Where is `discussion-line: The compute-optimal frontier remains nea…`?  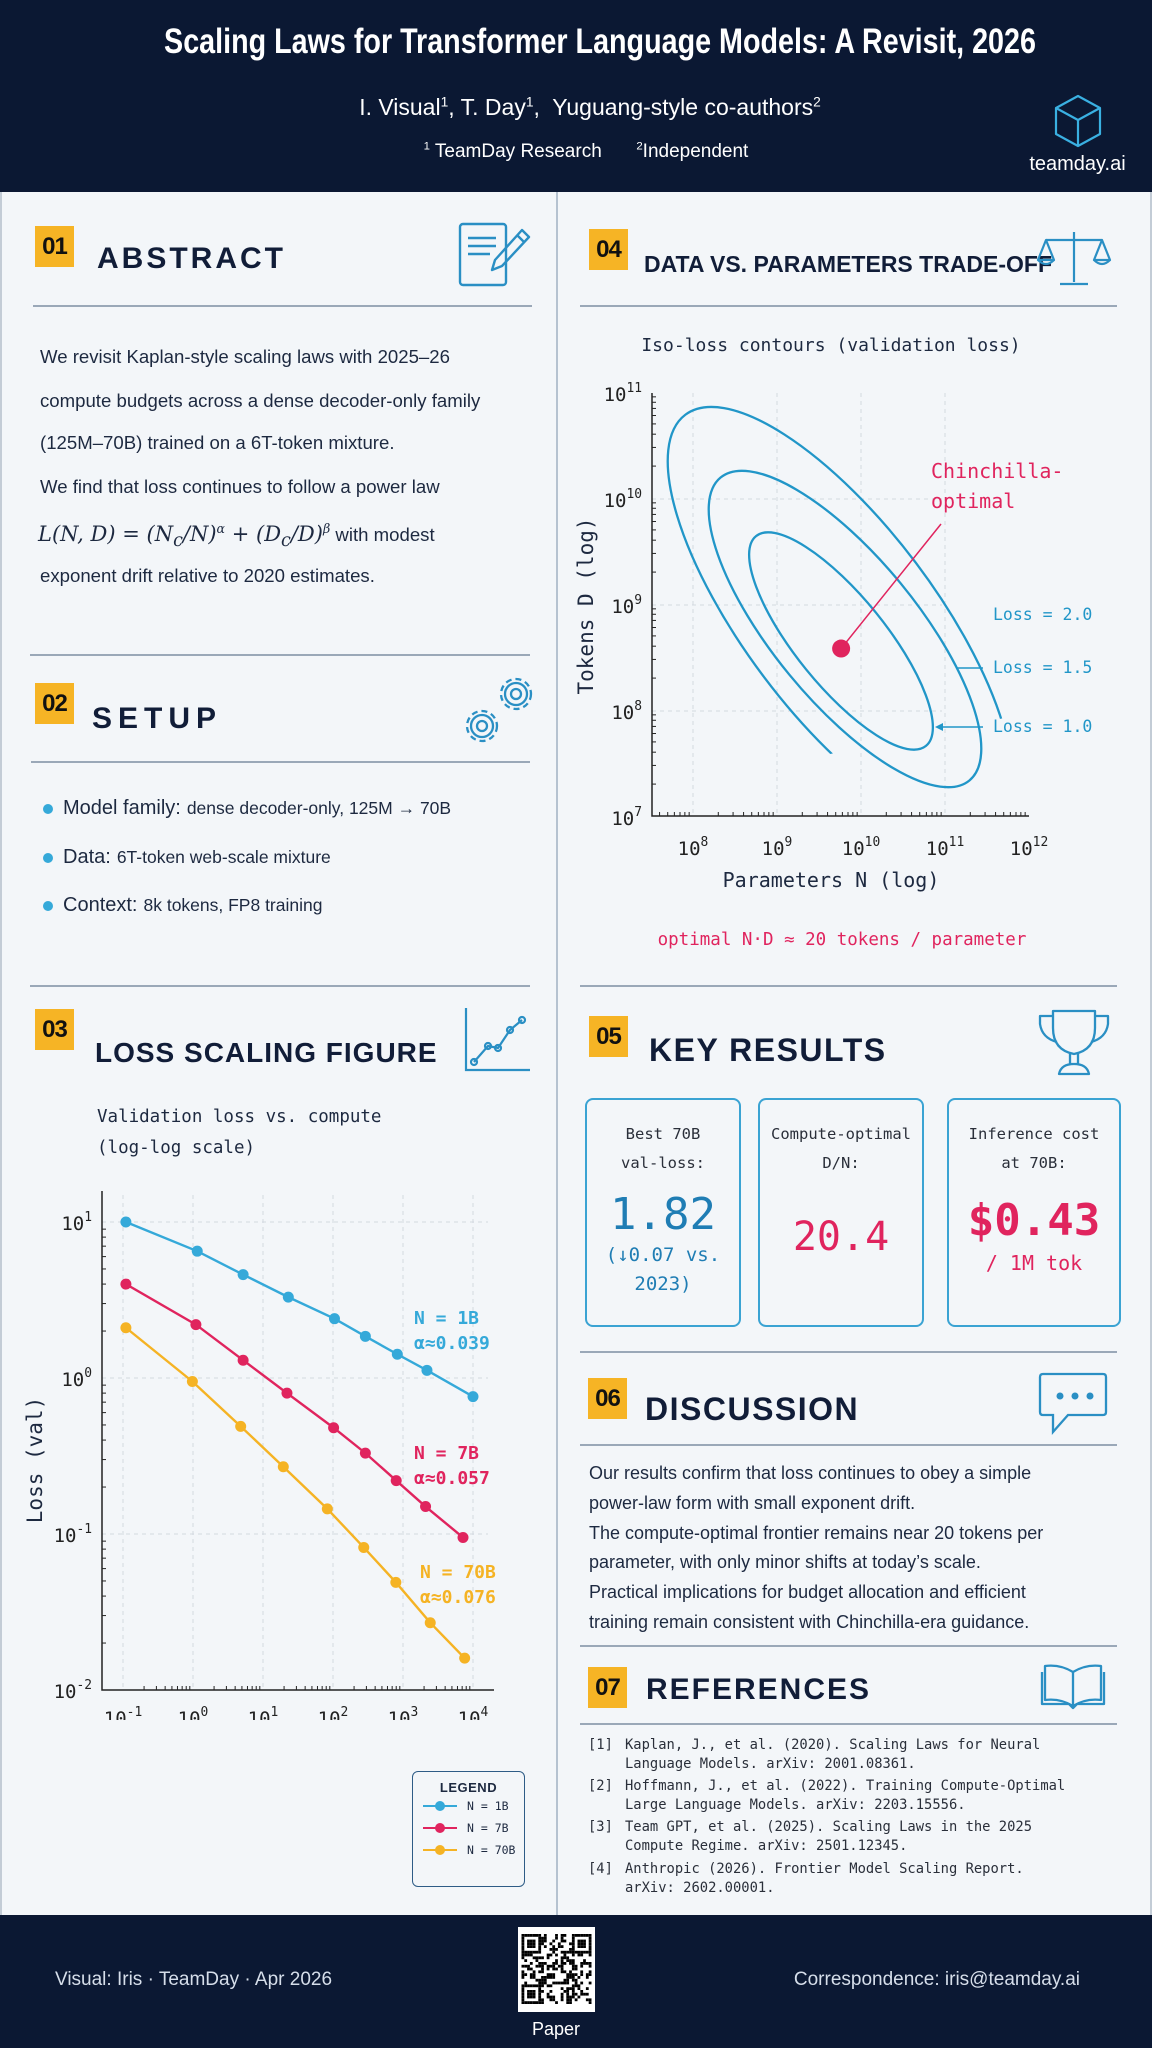 discussion-line: The compute-optimal frontier remains nea… is located at coordinates (816, 1533).